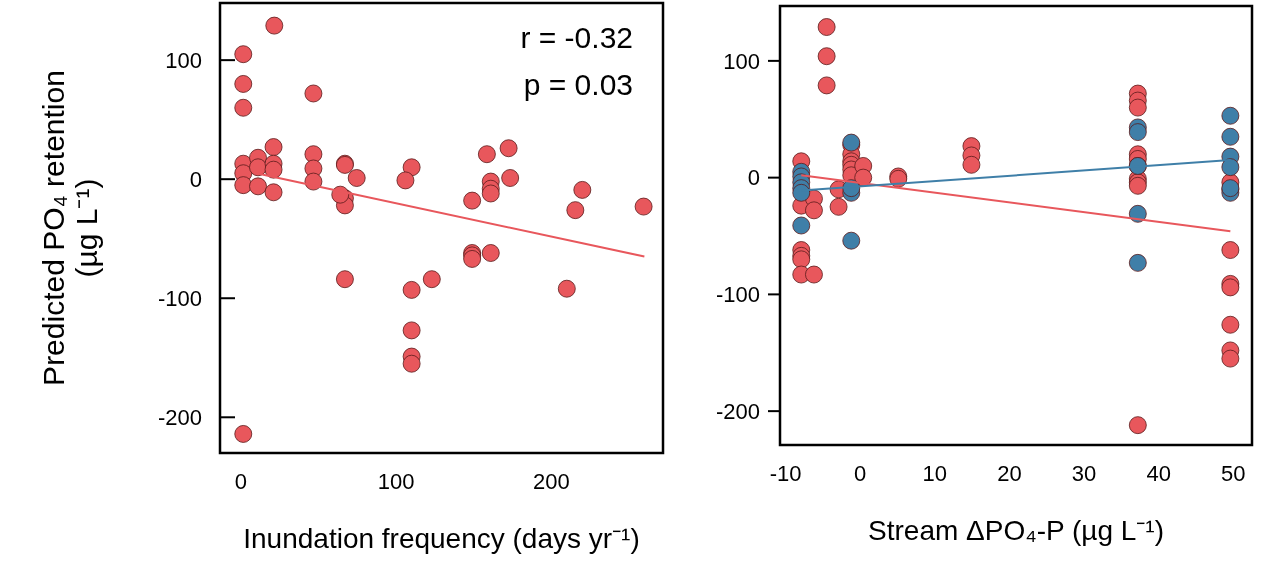 The image size is (1265, 564). Describe the element at coordinates (551, 481) in the screenshot. I see `x-tick-label: 200` at that location.